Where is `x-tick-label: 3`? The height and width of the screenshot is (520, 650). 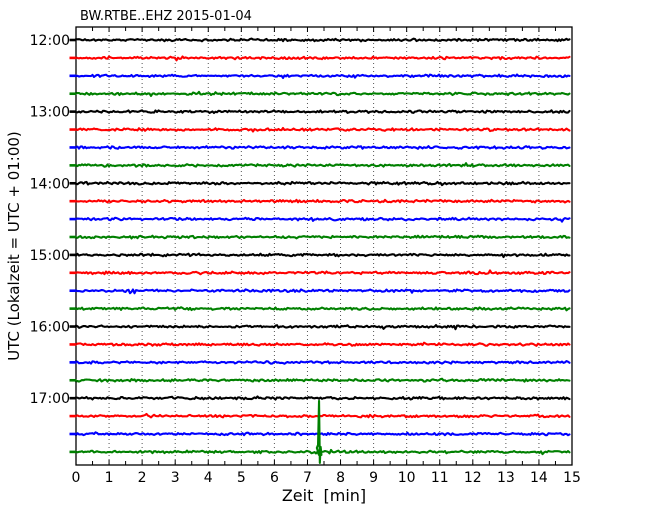
x-tick-label: 3 is located at coordinates (175, 478).